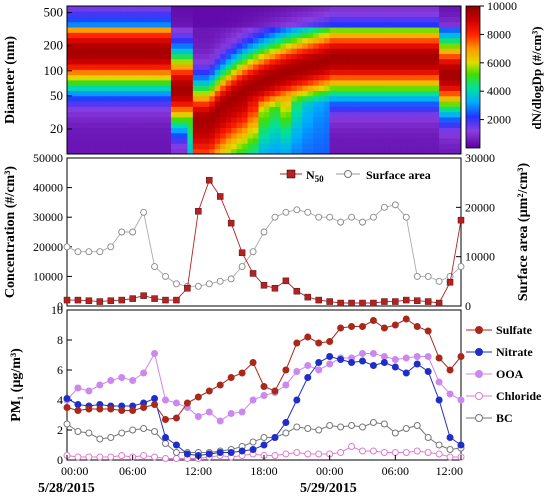 The image size is (550, 498). I want to click on chloride-point, so click(297, 452).